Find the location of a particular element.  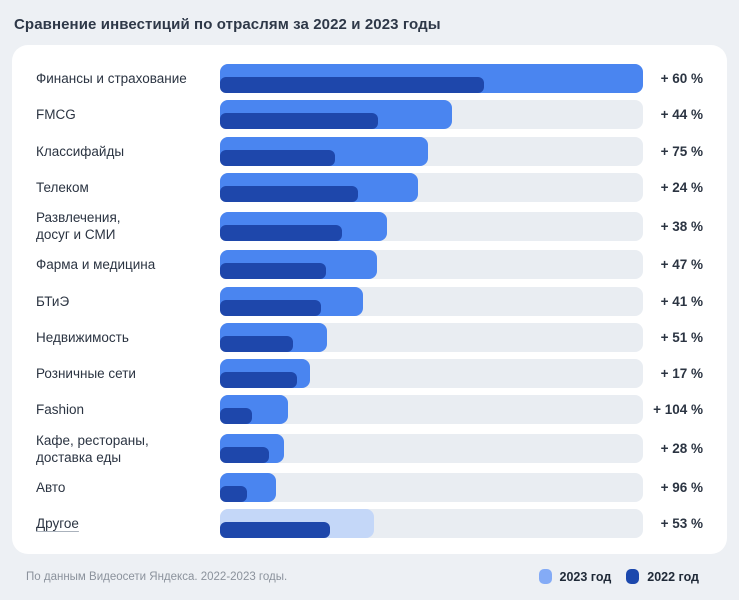

growth-label: + 24 % is located at coordinates (681, 187).